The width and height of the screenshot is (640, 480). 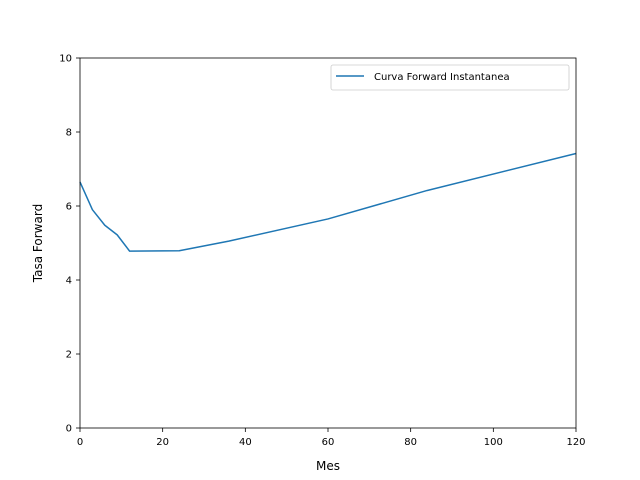 What do you see at coordinates (69, 207) in the screenshot?
I see `y-tick-label: 6` at bounding box center [69, 207].